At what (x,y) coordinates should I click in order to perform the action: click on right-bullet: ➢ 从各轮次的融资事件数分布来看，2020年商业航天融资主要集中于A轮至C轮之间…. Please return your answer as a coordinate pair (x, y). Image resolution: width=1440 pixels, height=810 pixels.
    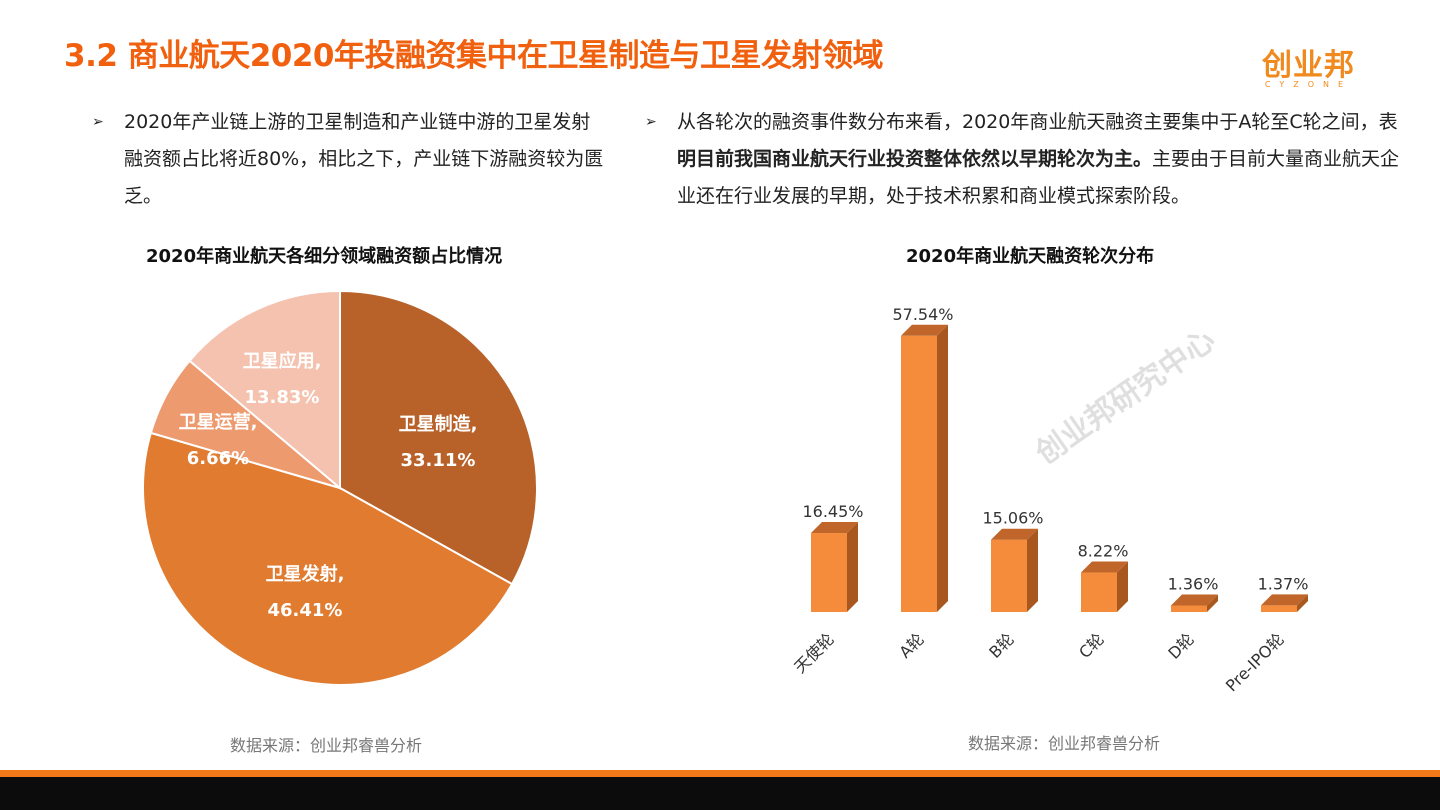
    Looking at the image, I should click on (1028, 159).